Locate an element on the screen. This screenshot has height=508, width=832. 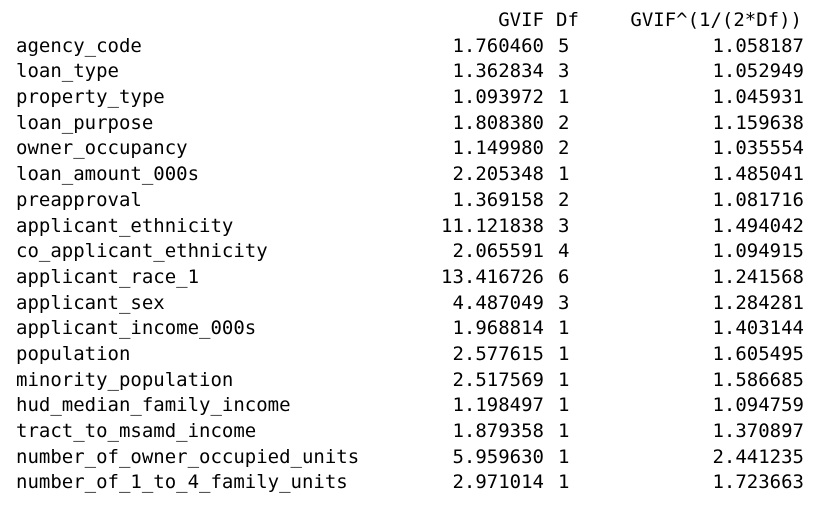
variable-cell: loan_purpose is located at coordinates (85, 122).